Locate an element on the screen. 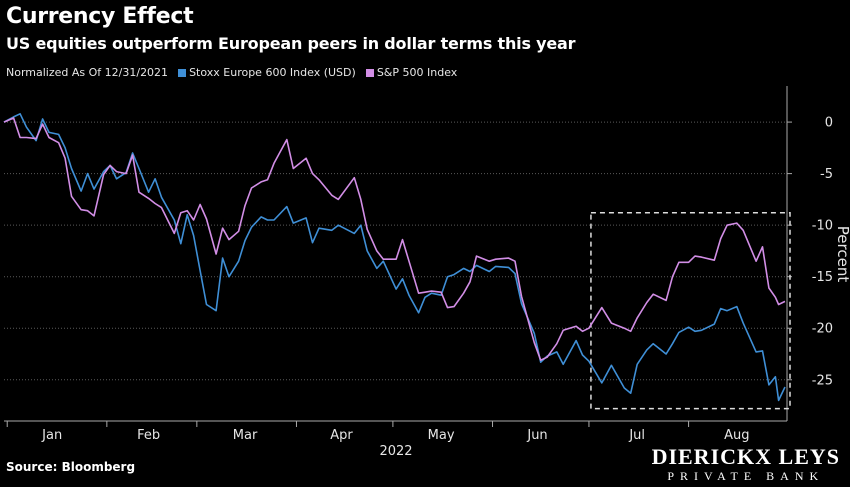  x-tick-label: Jul is located at coordinates (636, 435).